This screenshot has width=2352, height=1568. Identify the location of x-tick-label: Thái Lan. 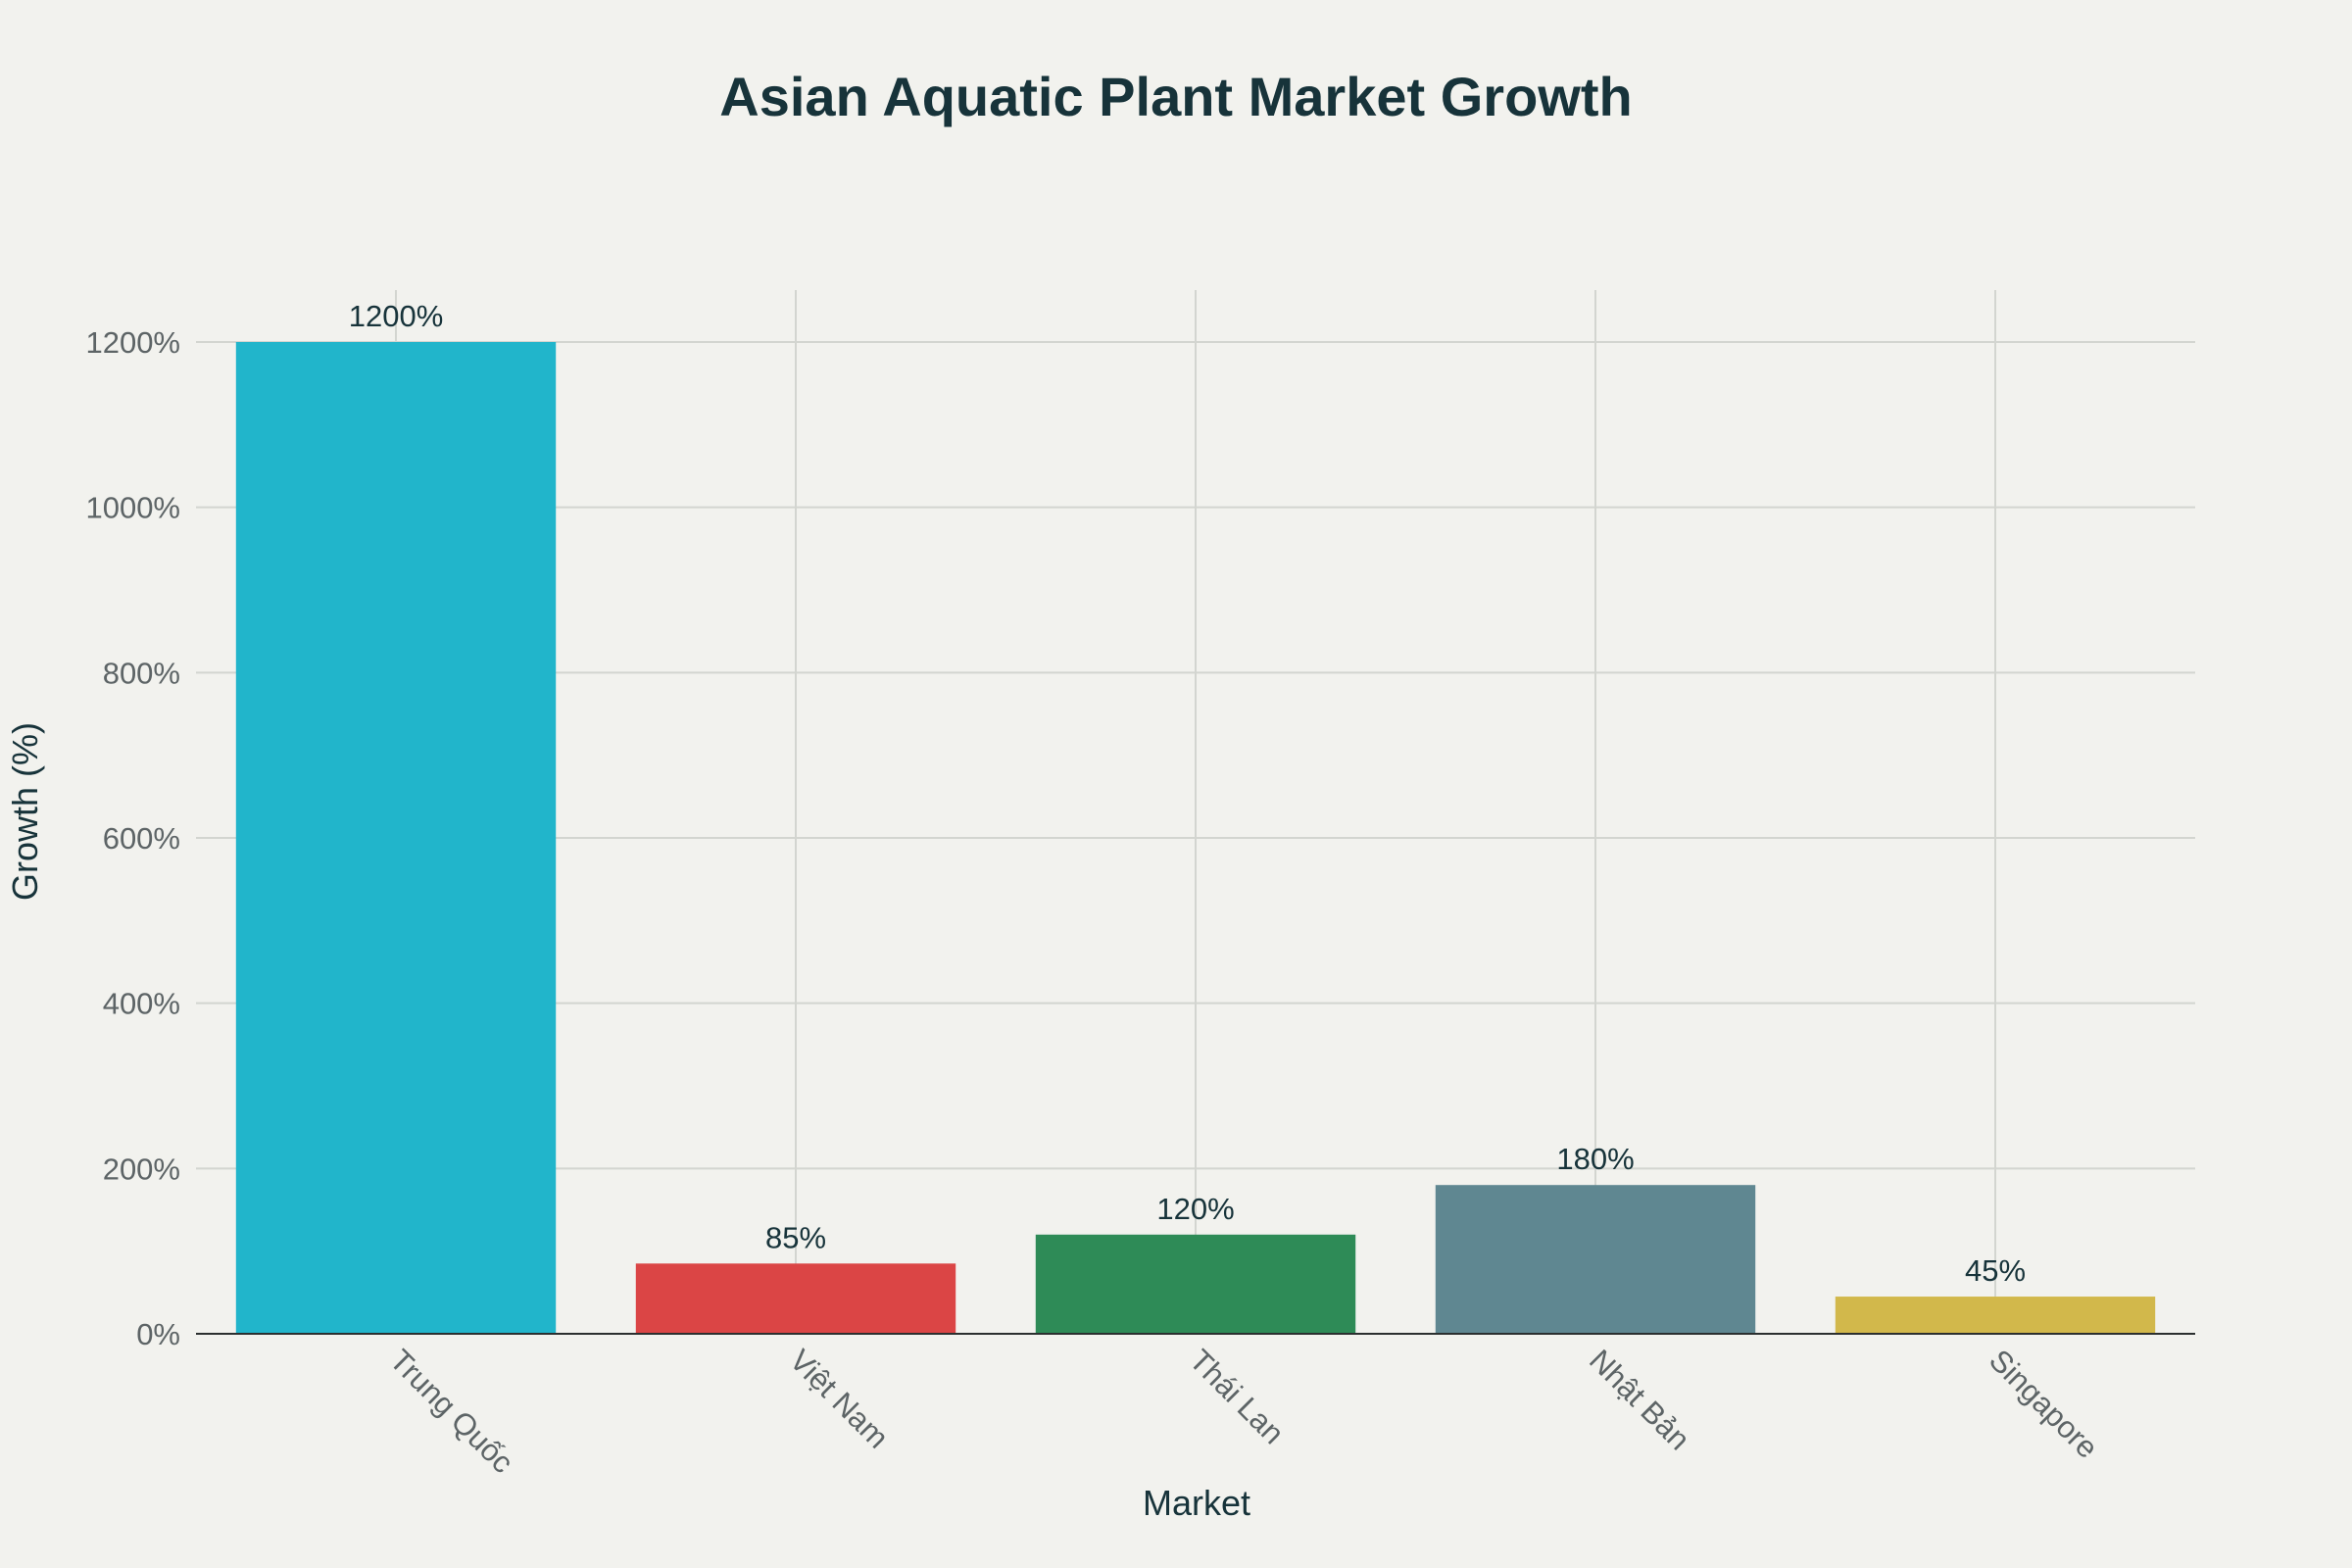
(1237, 1396).